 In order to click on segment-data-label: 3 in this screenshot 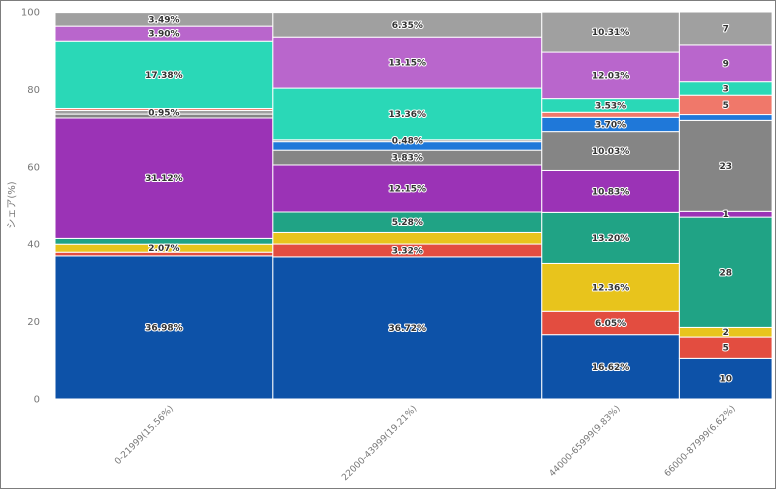, I will do `click(726, 89)`.